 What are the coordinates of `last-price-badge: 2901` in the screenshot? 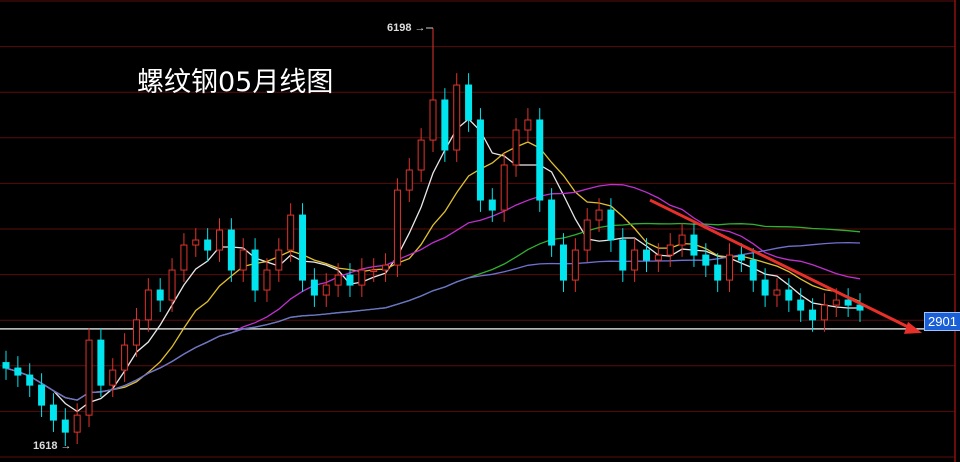 It's located at (942, 321).